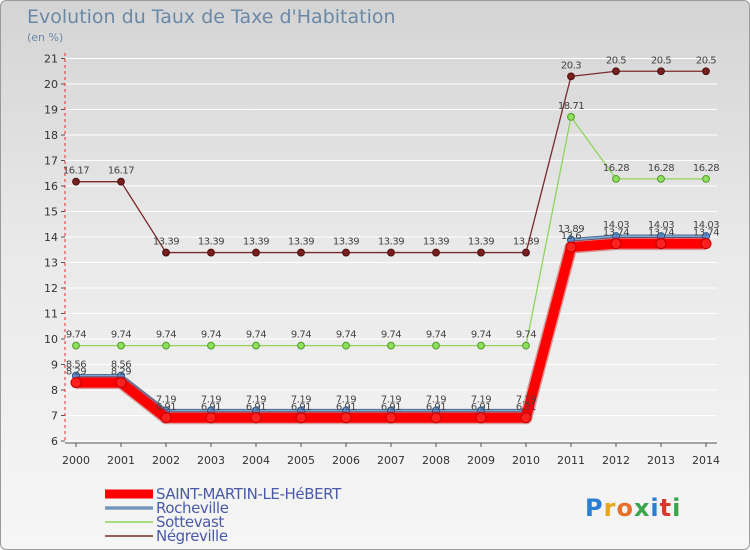  I want to click on y-tick-label: 20, so click(51, 84).